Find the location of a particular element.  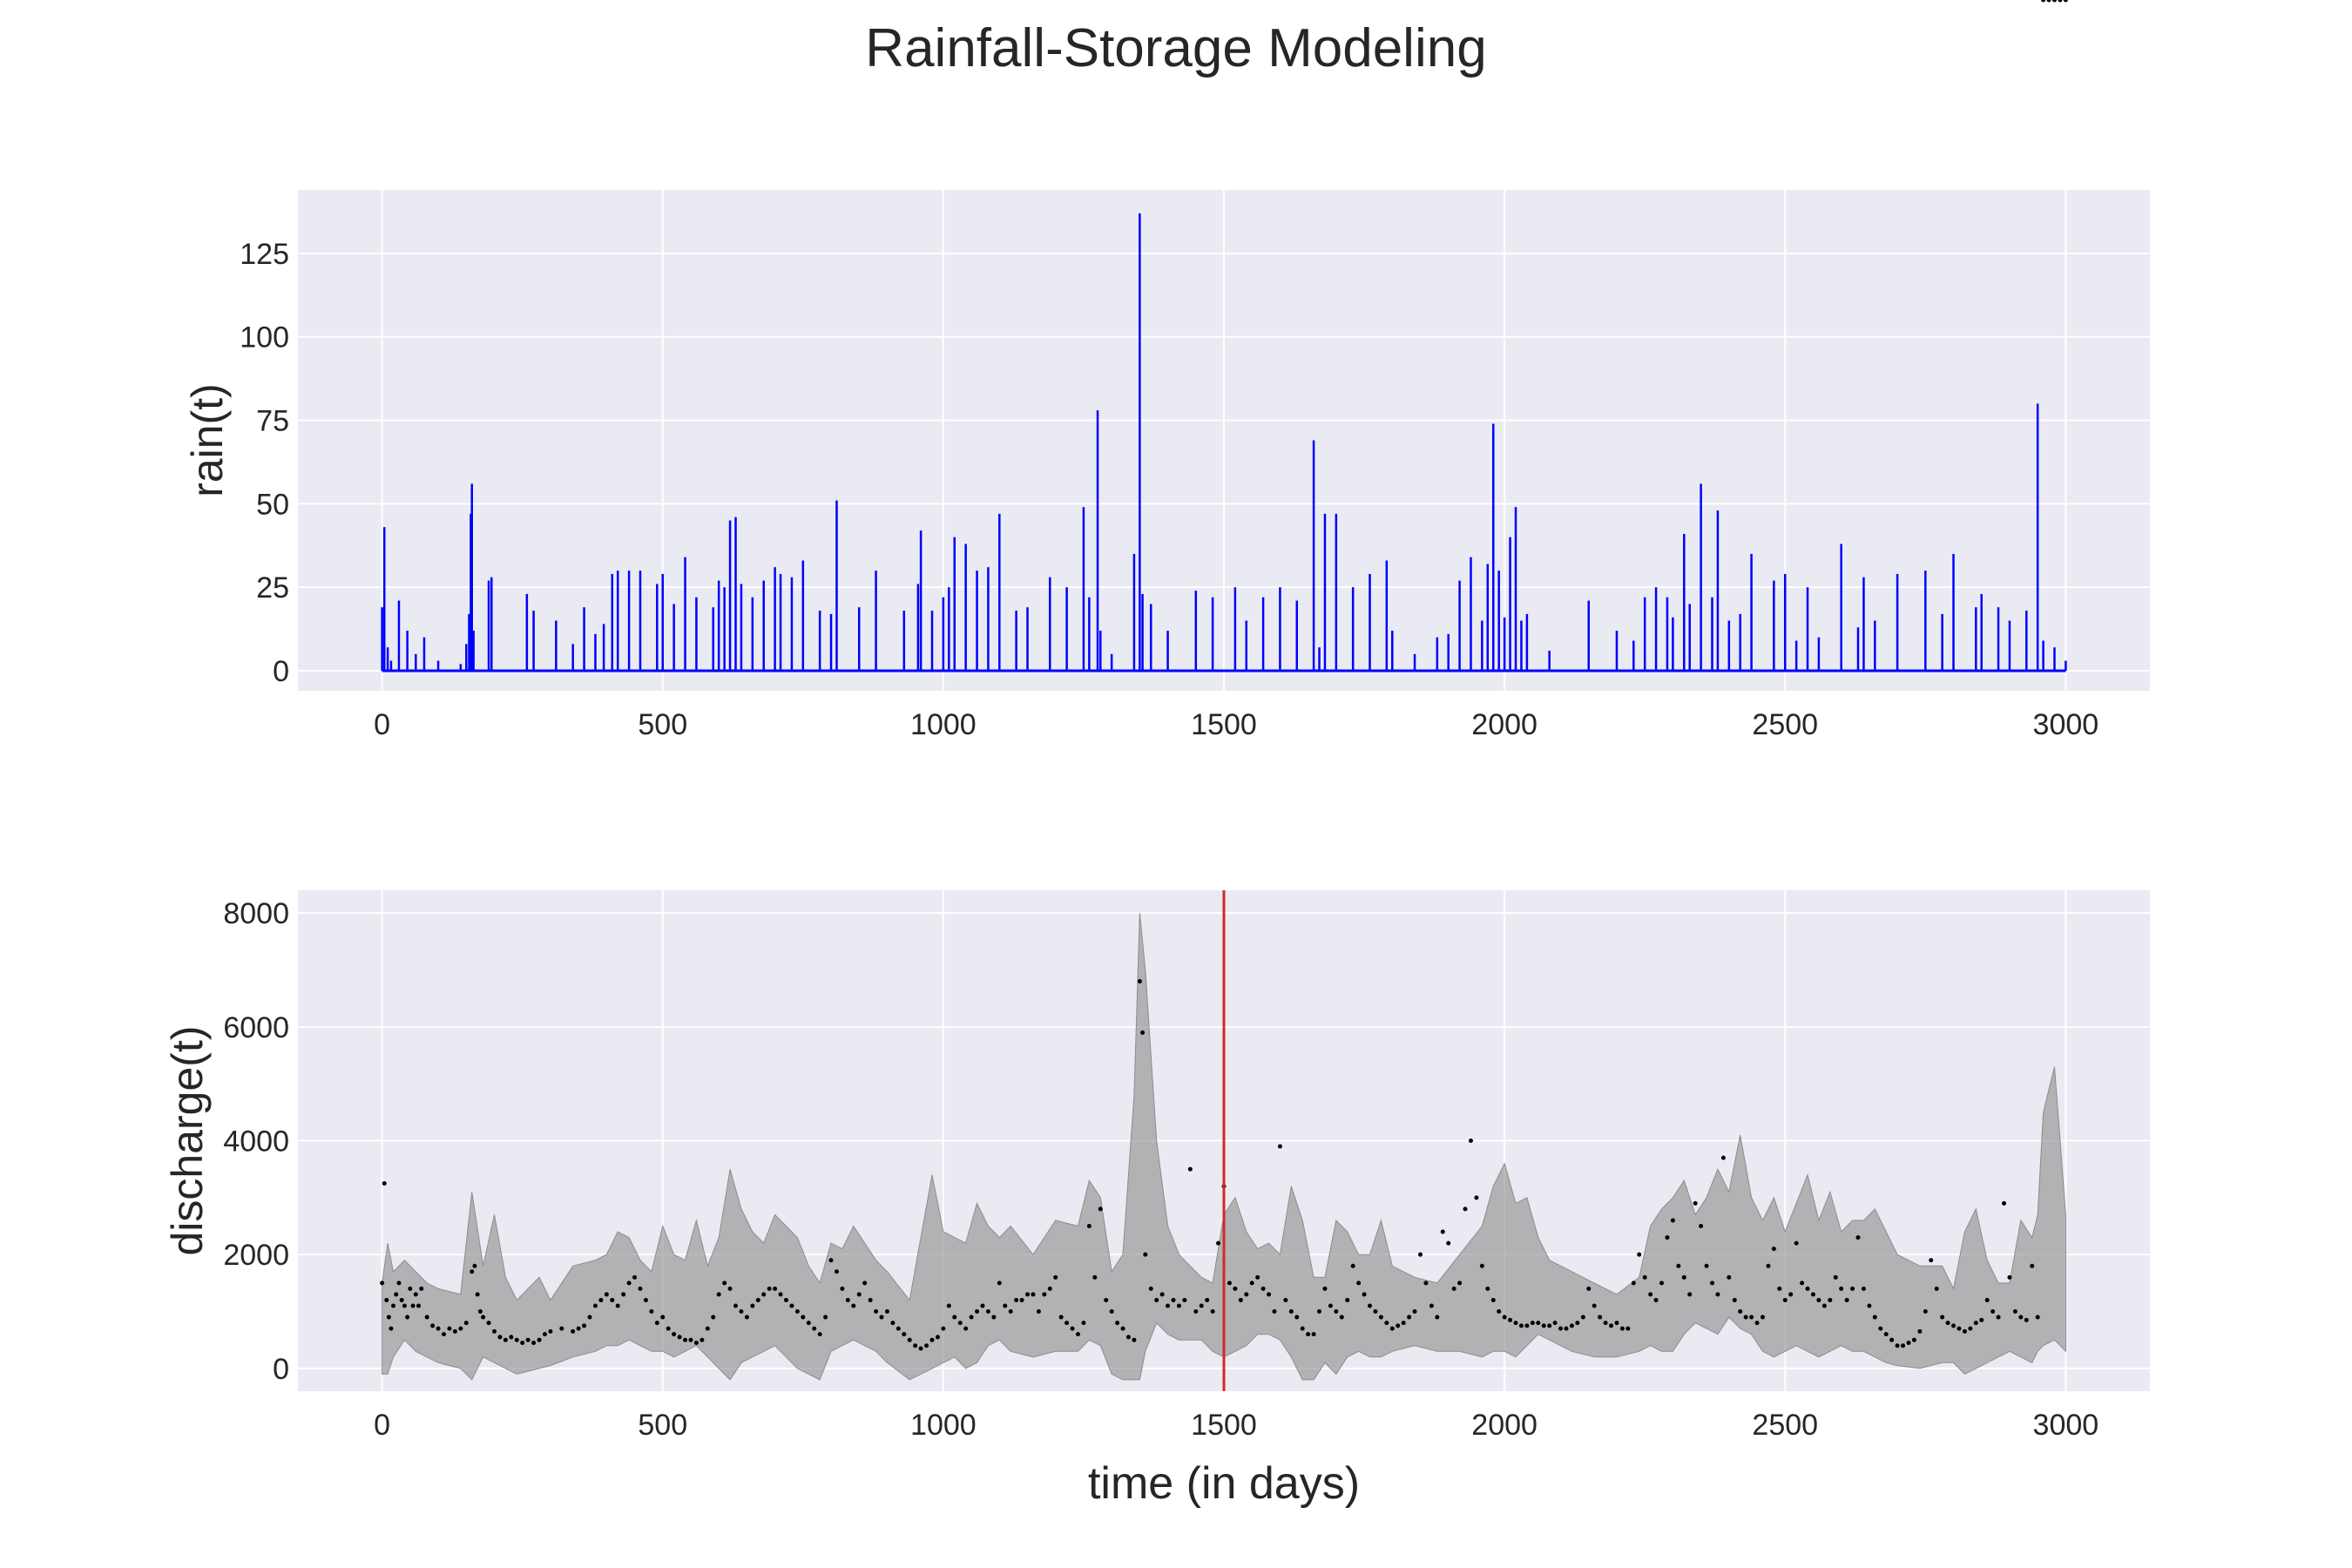

y-tick-label: 6000 is located at coordinates (256, 1027).